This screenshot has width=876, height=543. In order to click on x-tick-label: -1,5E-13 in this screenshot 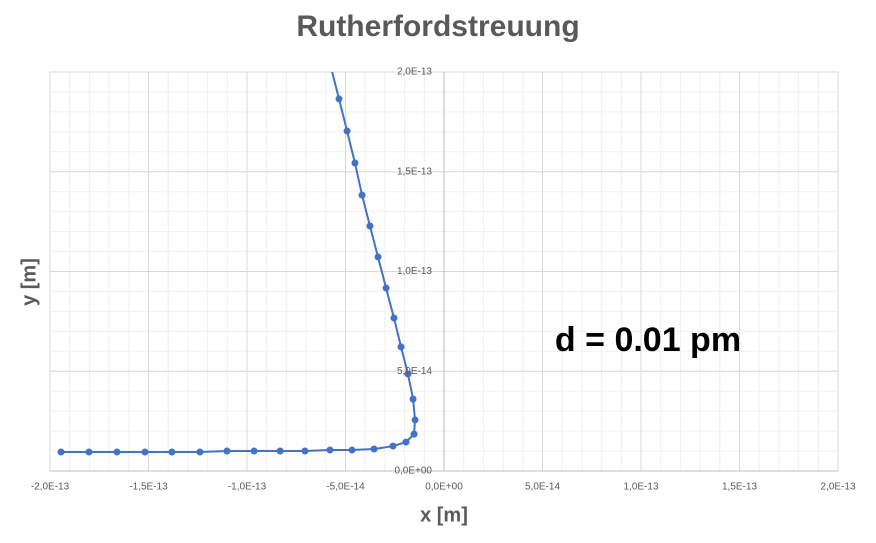, I will do `click(148, 487)`.